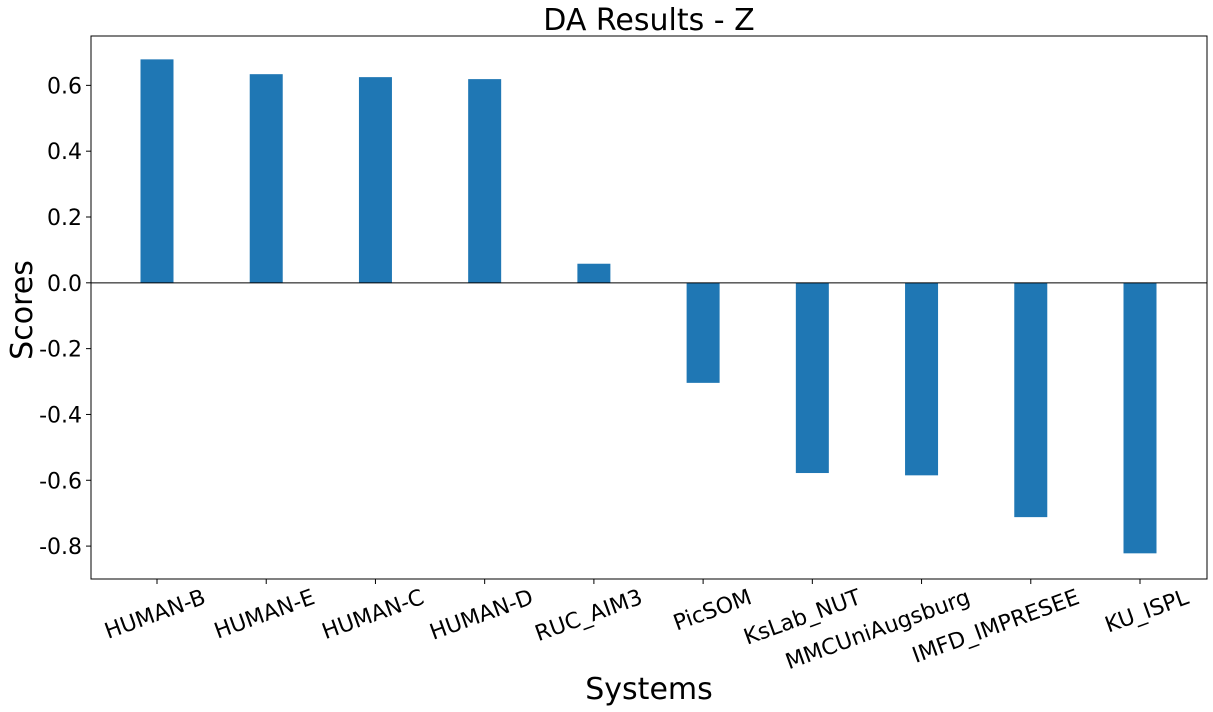 Image resolution: width=1213 pixels, height=712 pixels. Describe the element at coordinates (60, 415) in the screenshot. I see `y-tick-label: -0.4` at that location.